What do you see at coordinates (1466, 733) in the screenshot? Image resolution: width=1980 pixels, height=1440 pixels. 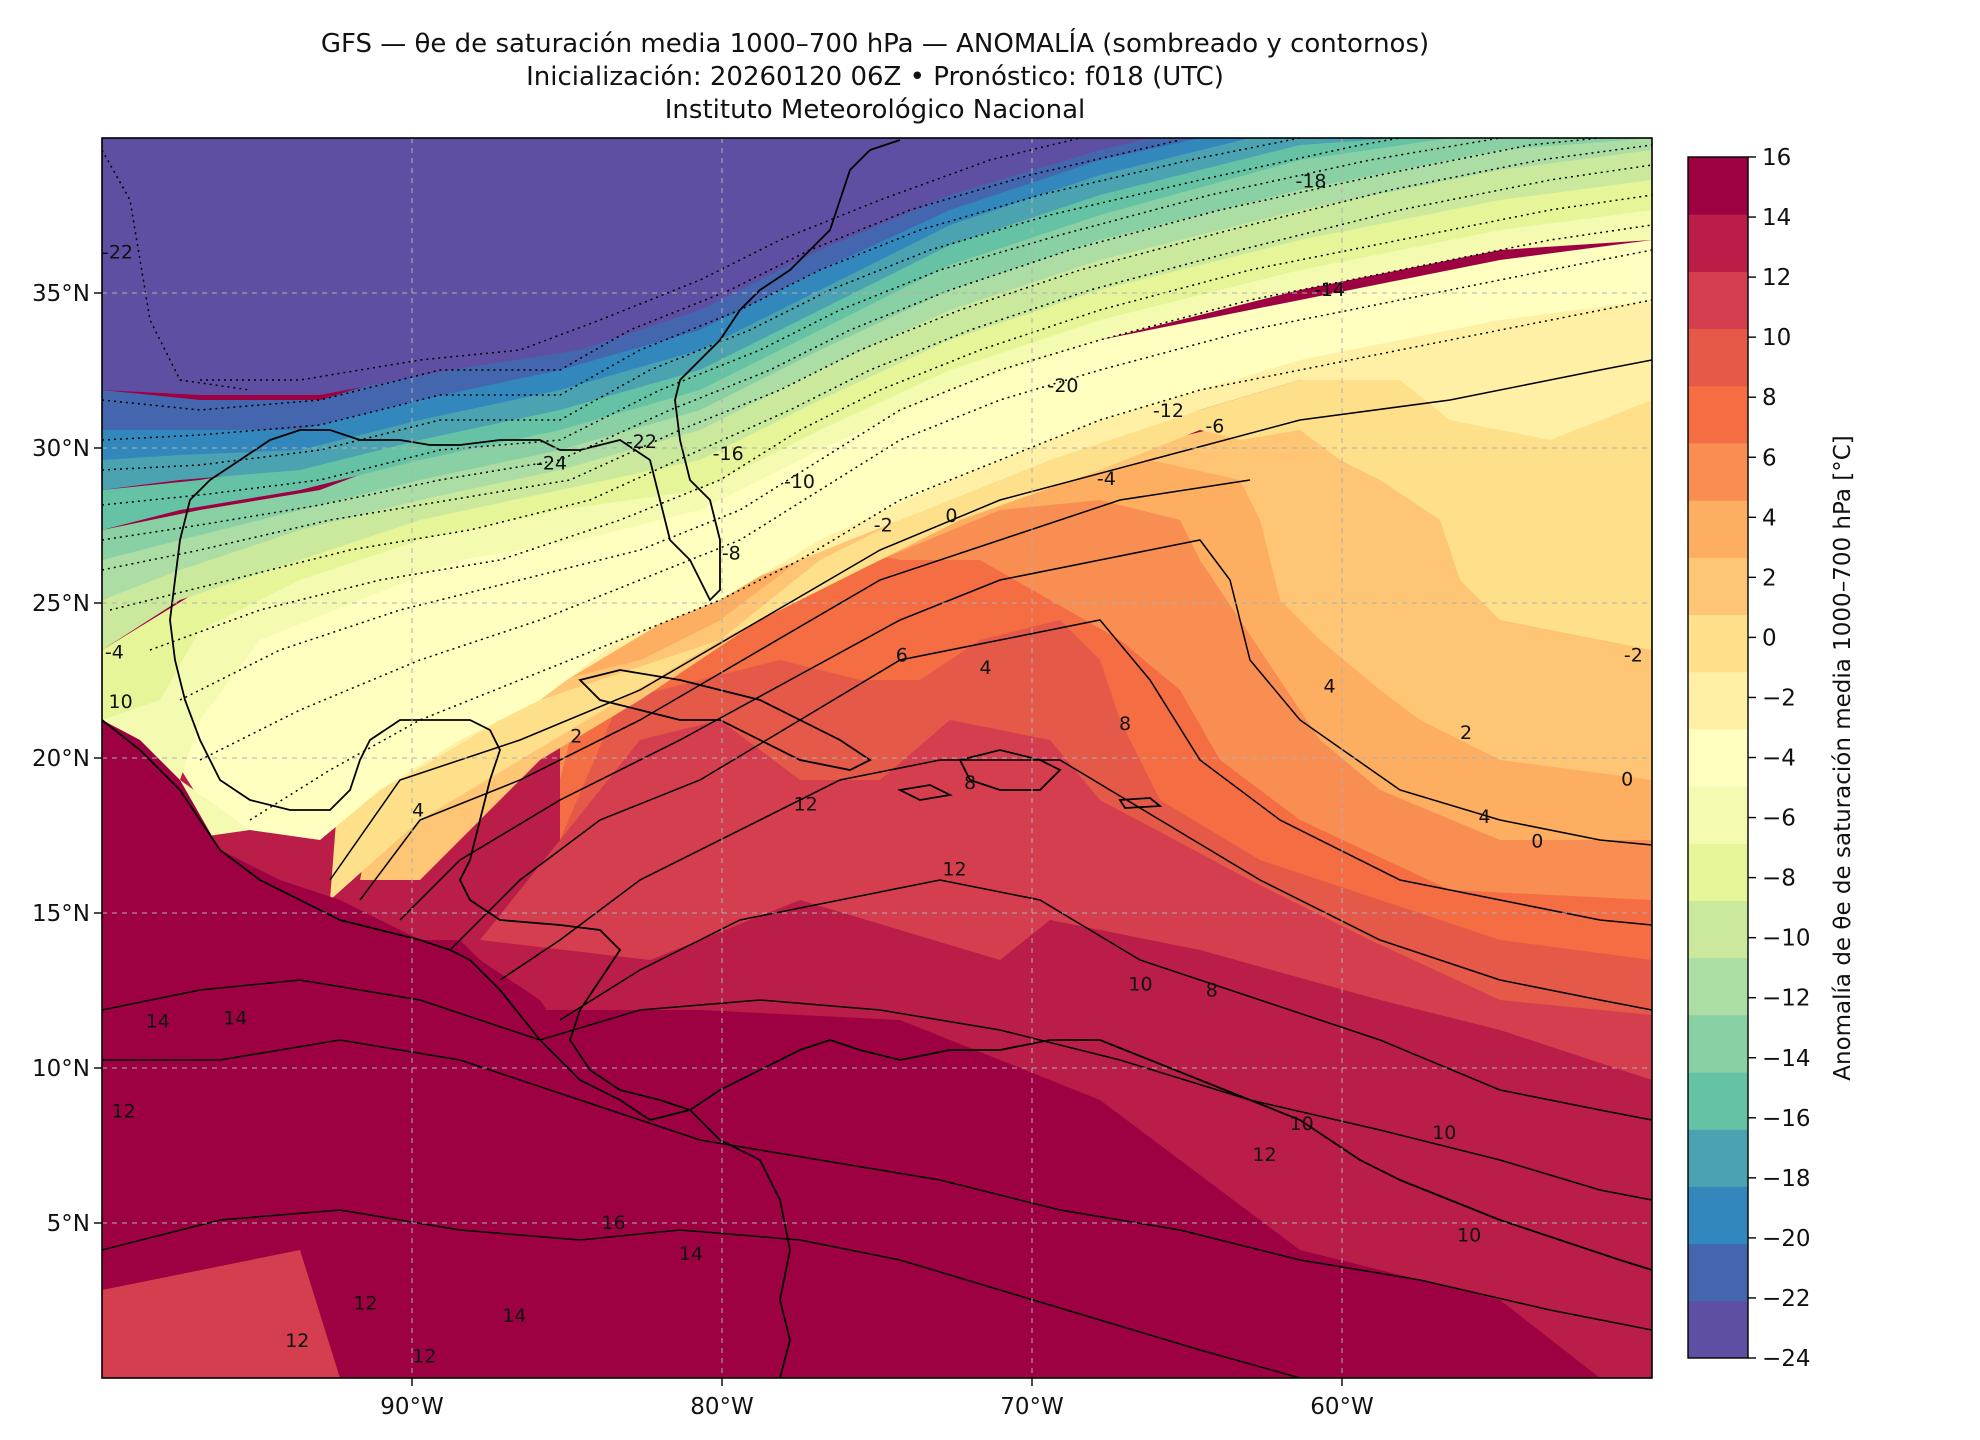 I see `contour-label: 2` at bounding box center [1466, 733].